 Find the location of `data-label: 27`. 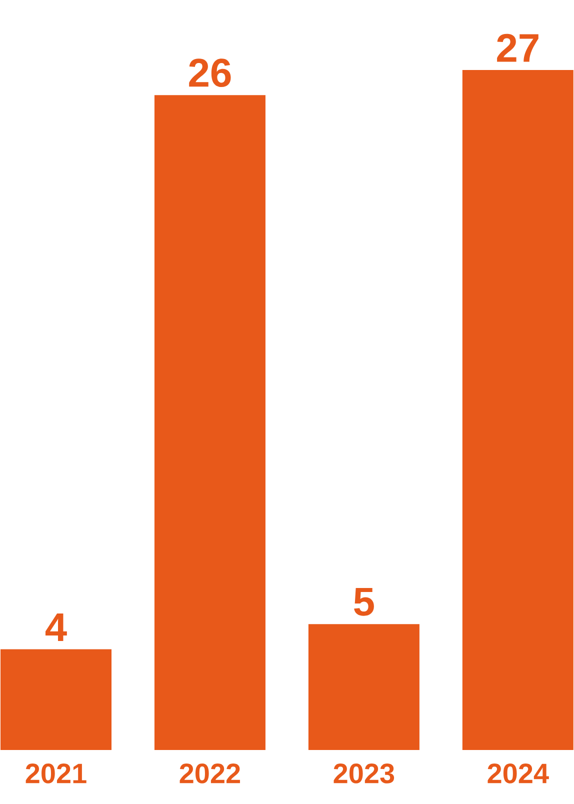

data-label: 27 is located at coordinates (517, 48).